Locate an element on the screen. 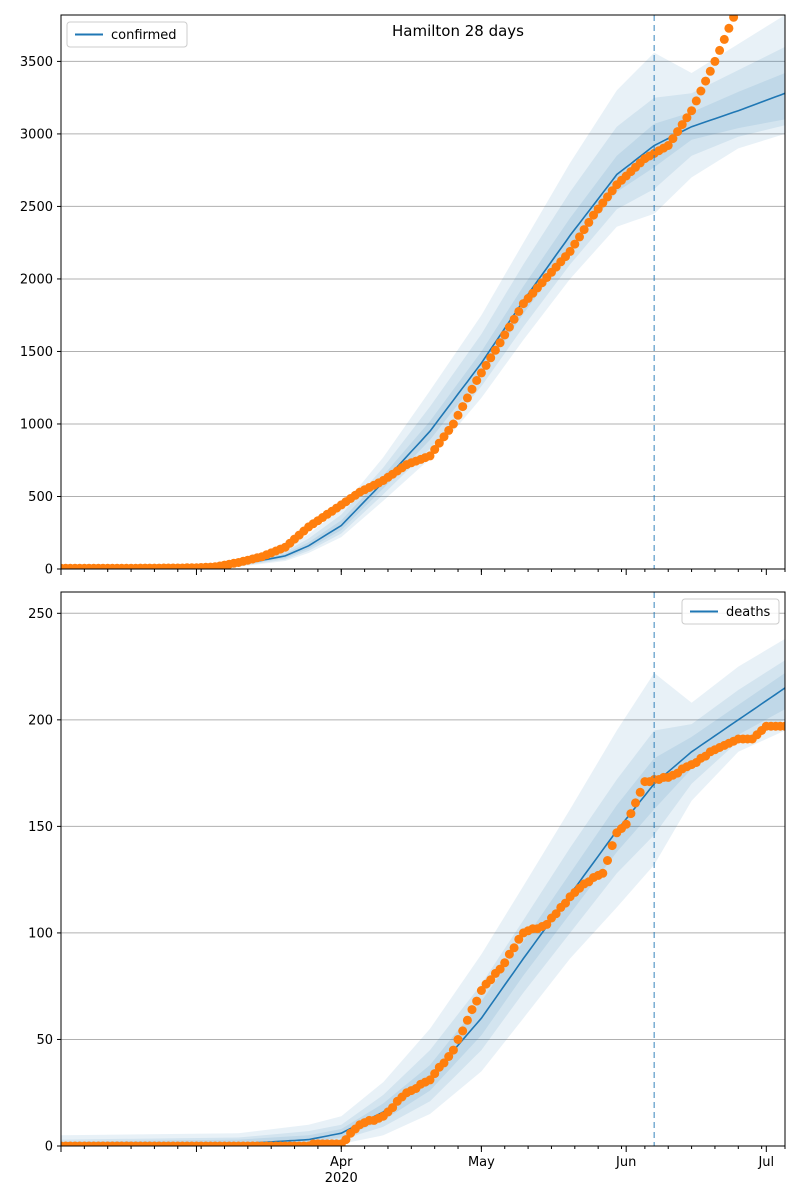  x-tick-label: Apr is located at coordinates (341, 1162).